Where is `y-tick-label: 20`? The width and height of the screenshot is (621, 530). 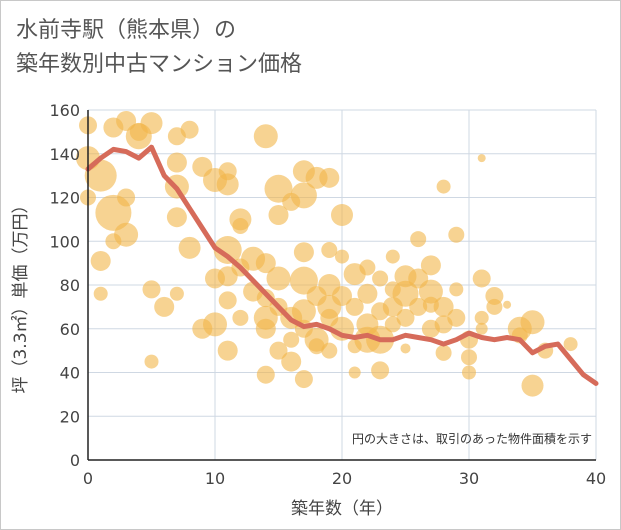 y-tick-label: 20 is located at coordinates (70, 416).